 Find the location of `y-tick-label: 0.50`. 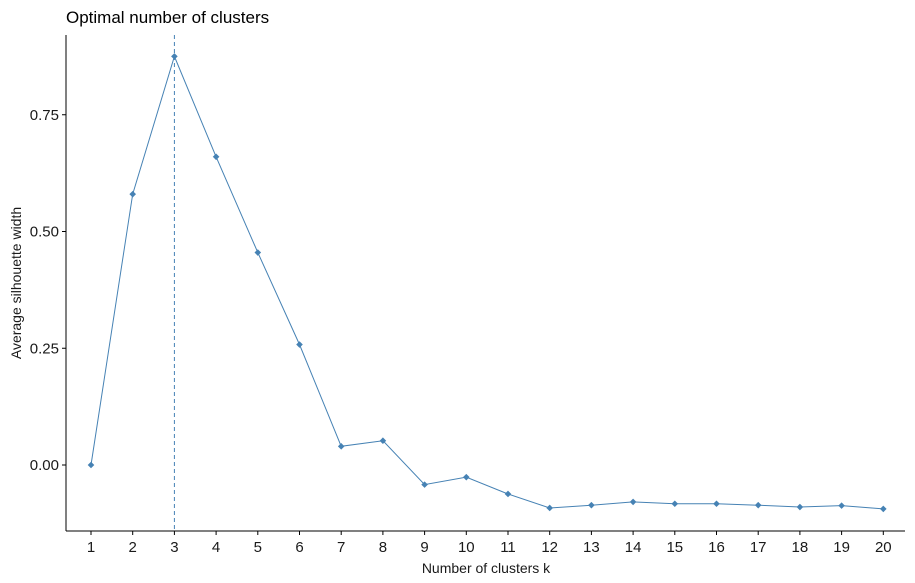

y-tick-label: 0.50 is located at coordinates (44, 232).